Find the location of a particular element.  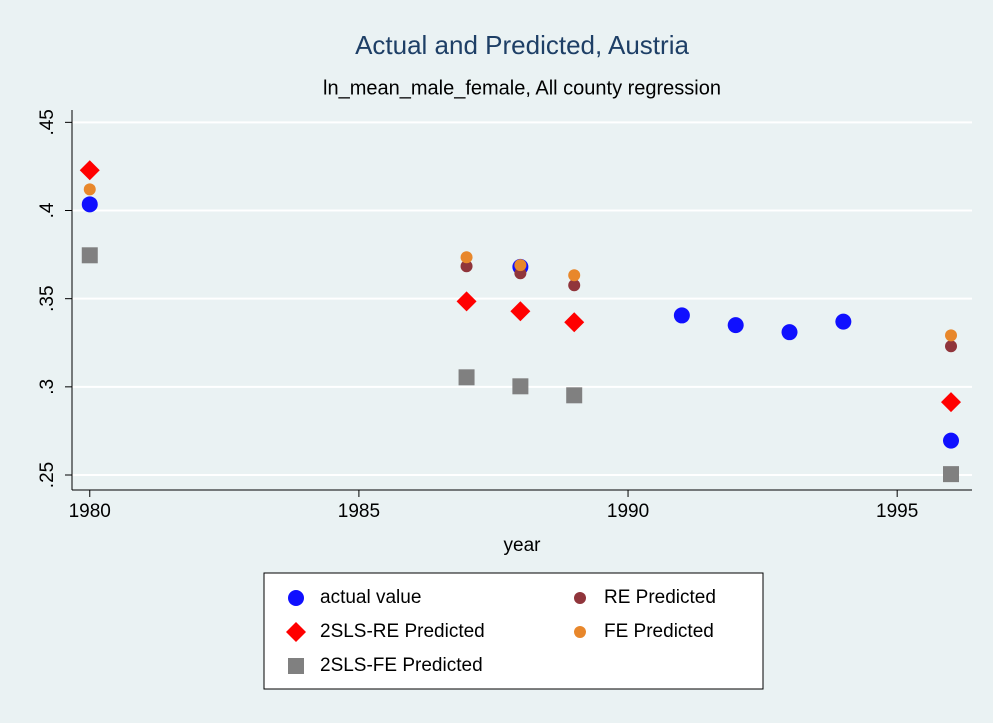

legend-label: 2SLS-RE Predicted is located at coordinates (402, 631).